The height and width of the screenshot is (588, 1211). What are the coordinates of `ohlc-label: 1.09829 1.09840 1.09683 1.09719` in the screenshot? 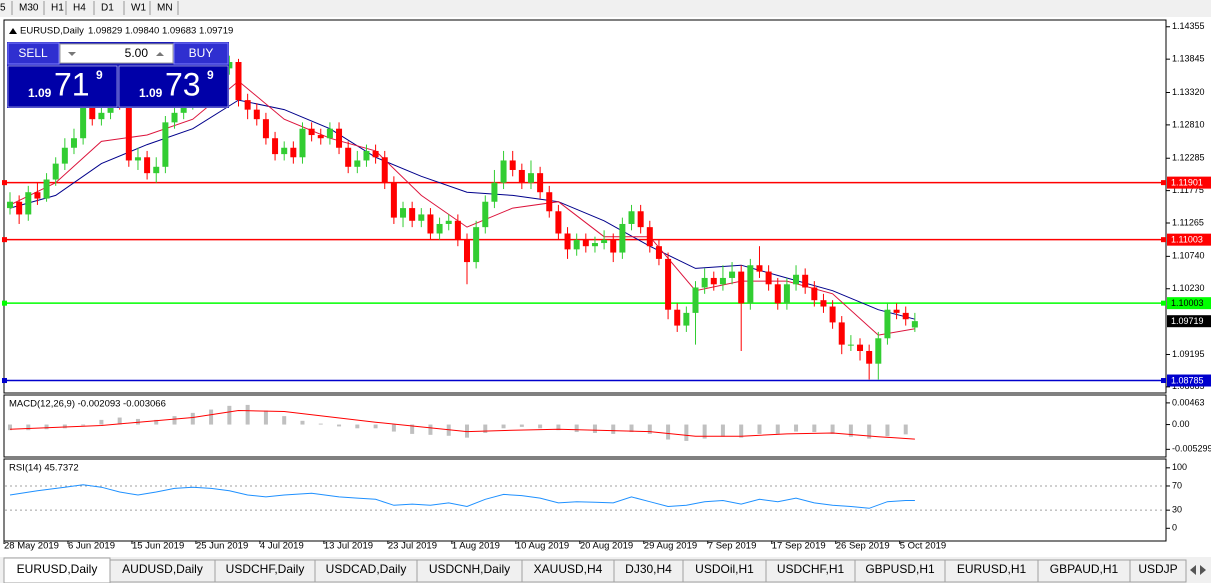 It's located at (160, 31).